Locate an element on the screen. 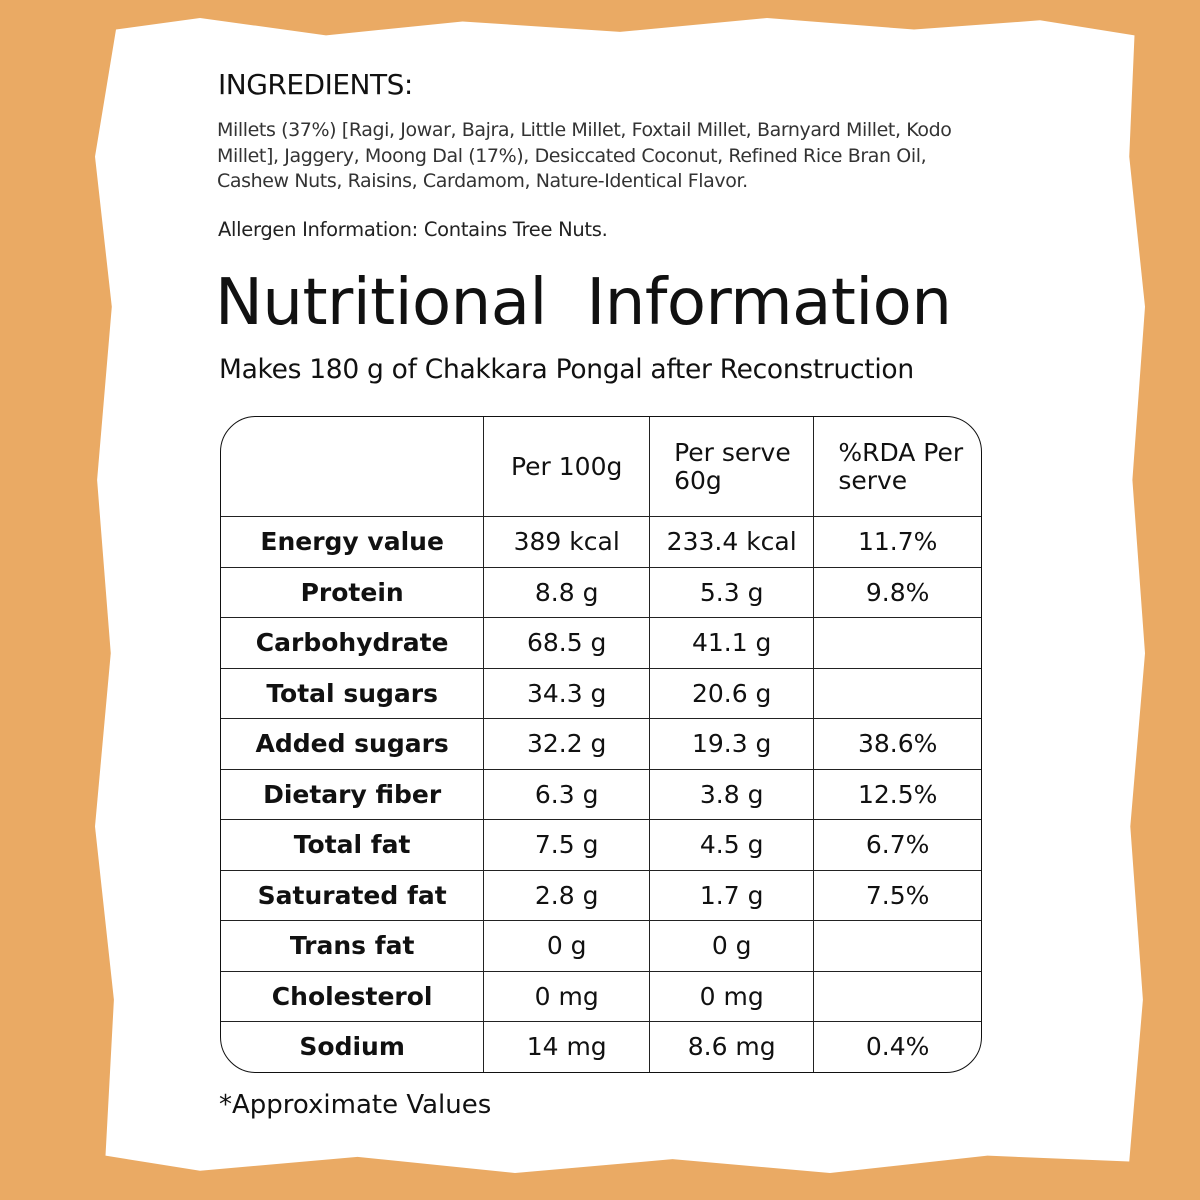 The image size is (1200, 1200). ingredients-title: INGREDIENTS: is located at coordinates (315, 84).